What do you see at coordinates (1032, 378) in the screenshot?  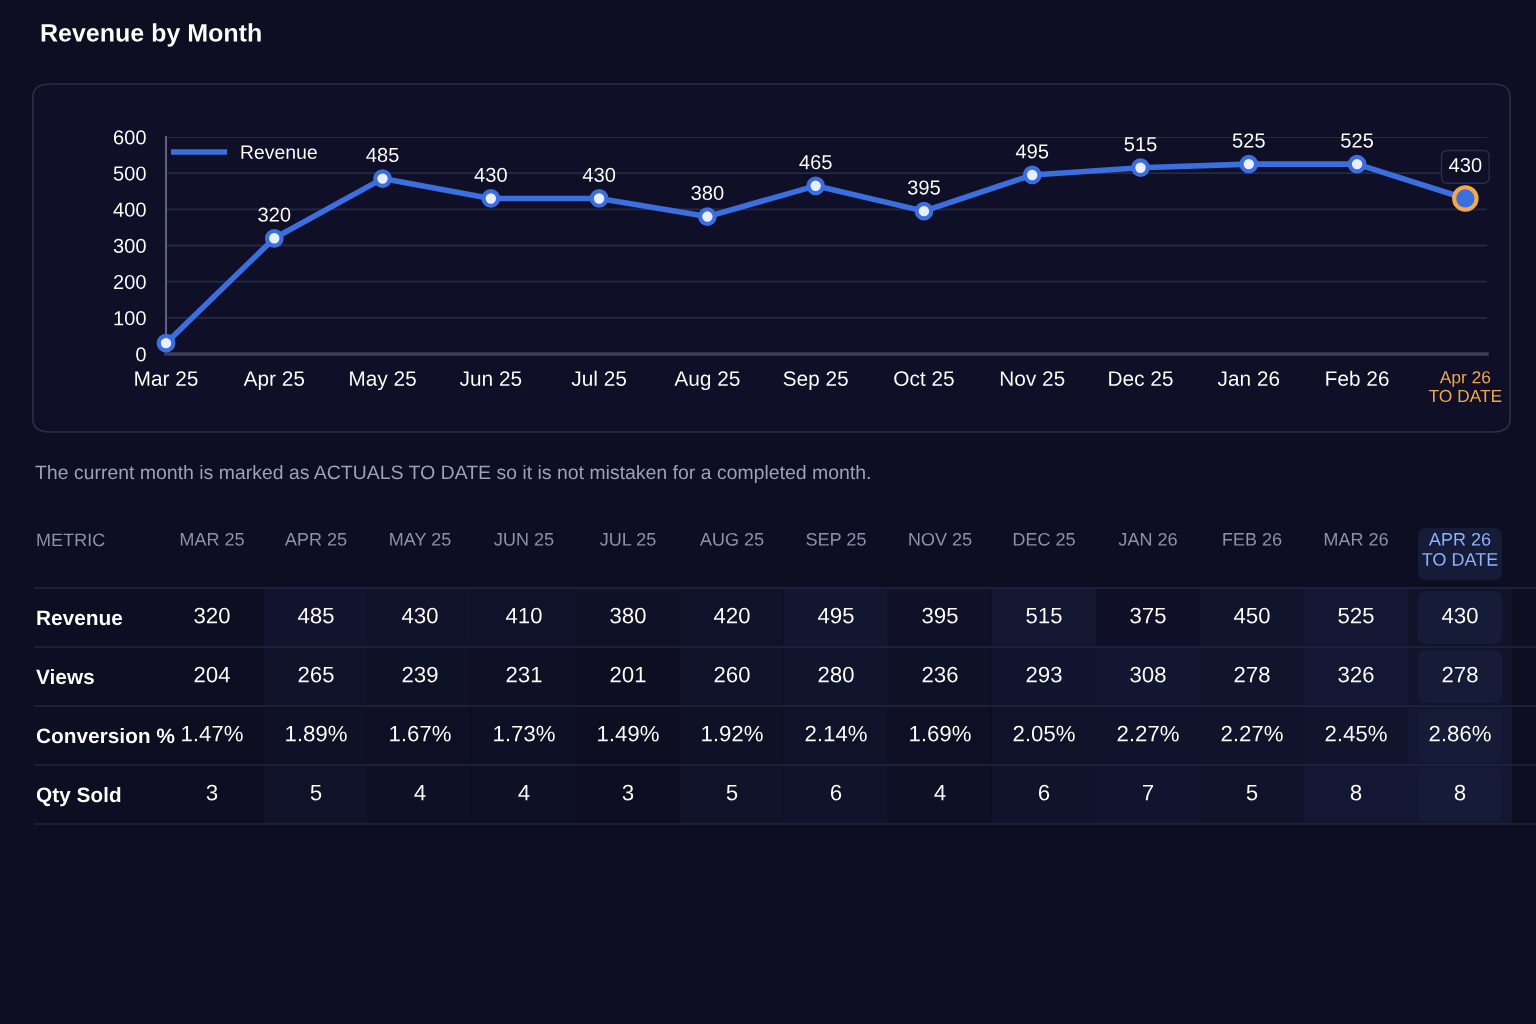 I see `x-tick-label: Nov 25` at bounding box center [1032, 378].